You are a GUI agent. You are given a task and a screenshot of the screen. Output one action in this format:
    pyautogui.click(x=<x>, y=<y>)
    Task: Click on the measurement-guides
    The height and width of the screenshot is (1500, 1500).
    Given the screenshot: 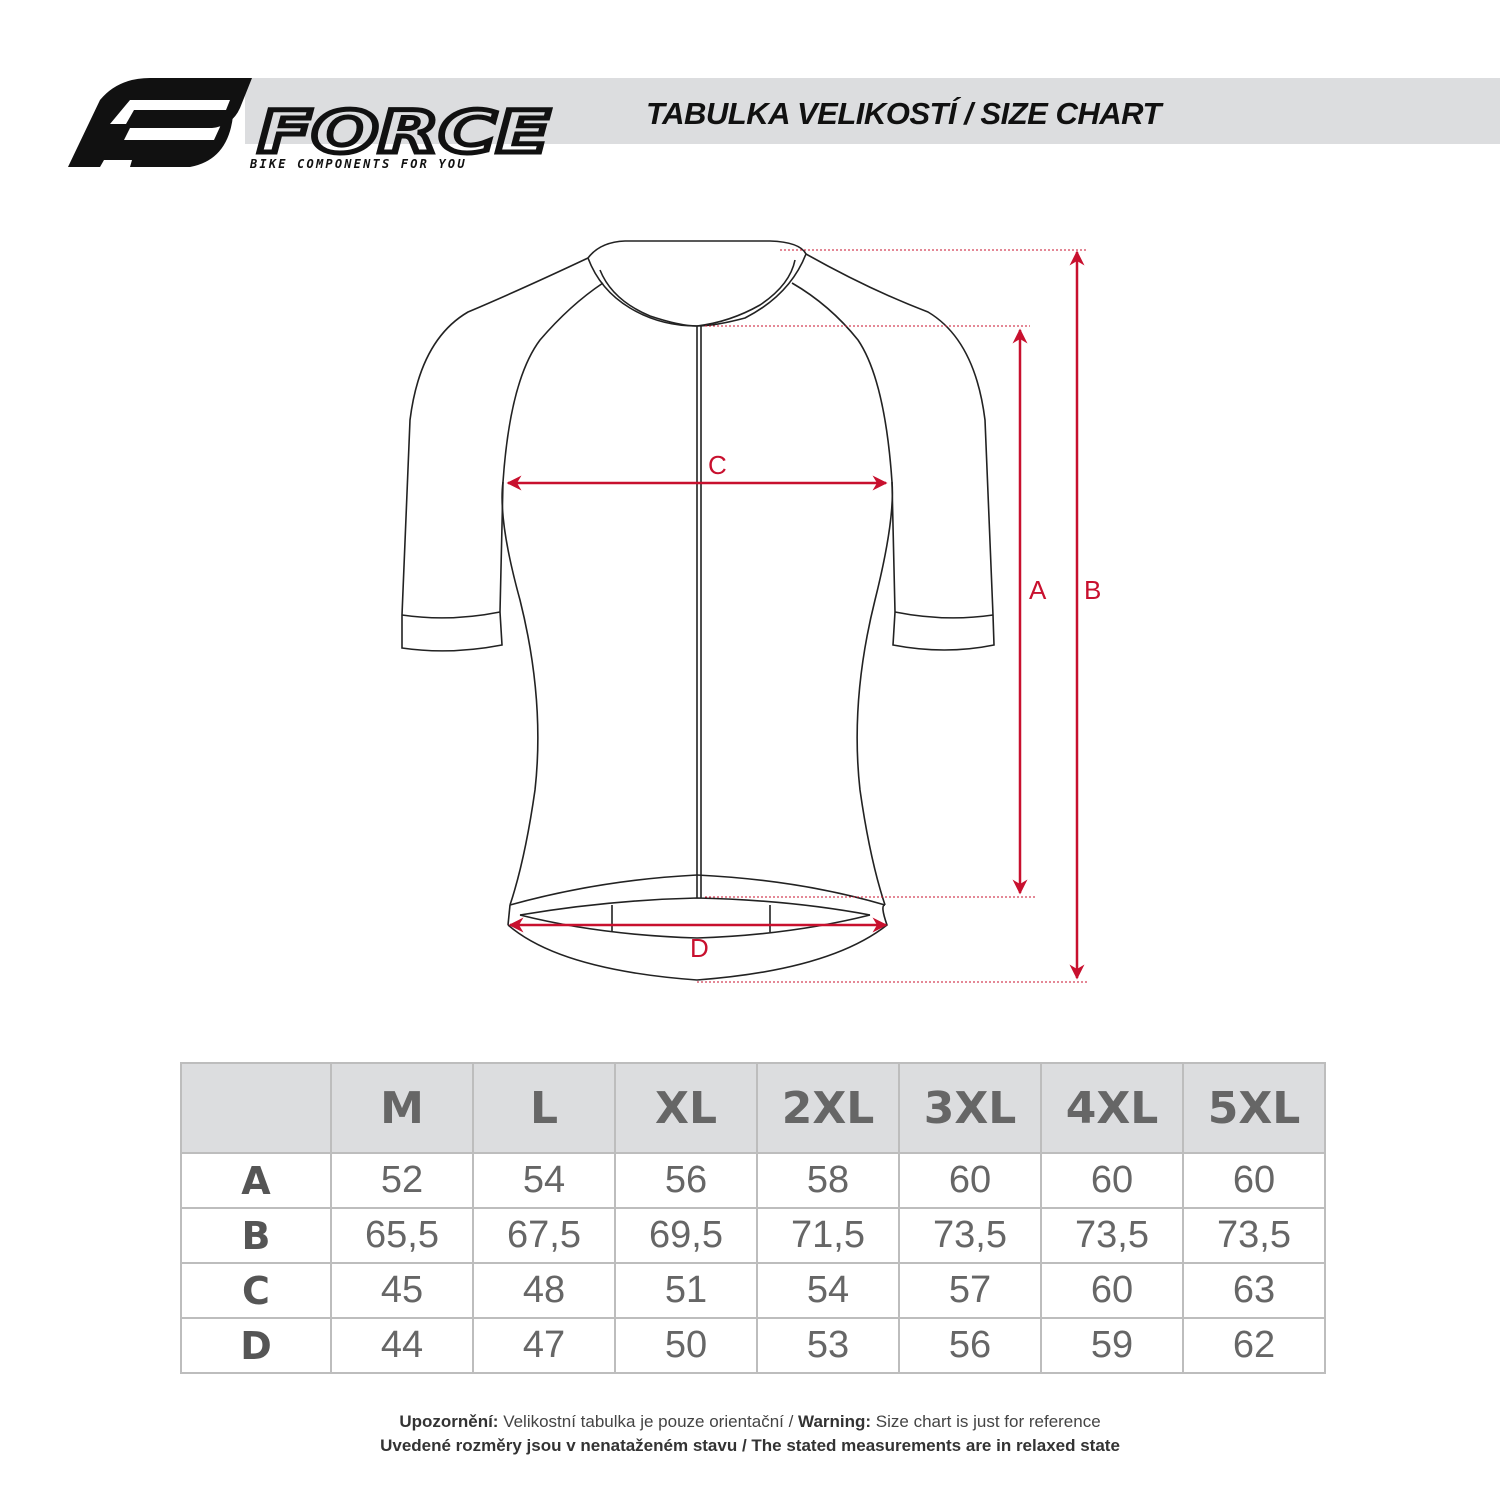 What is the action you would take?
    pyautogui.click(x=892, y=616)
    